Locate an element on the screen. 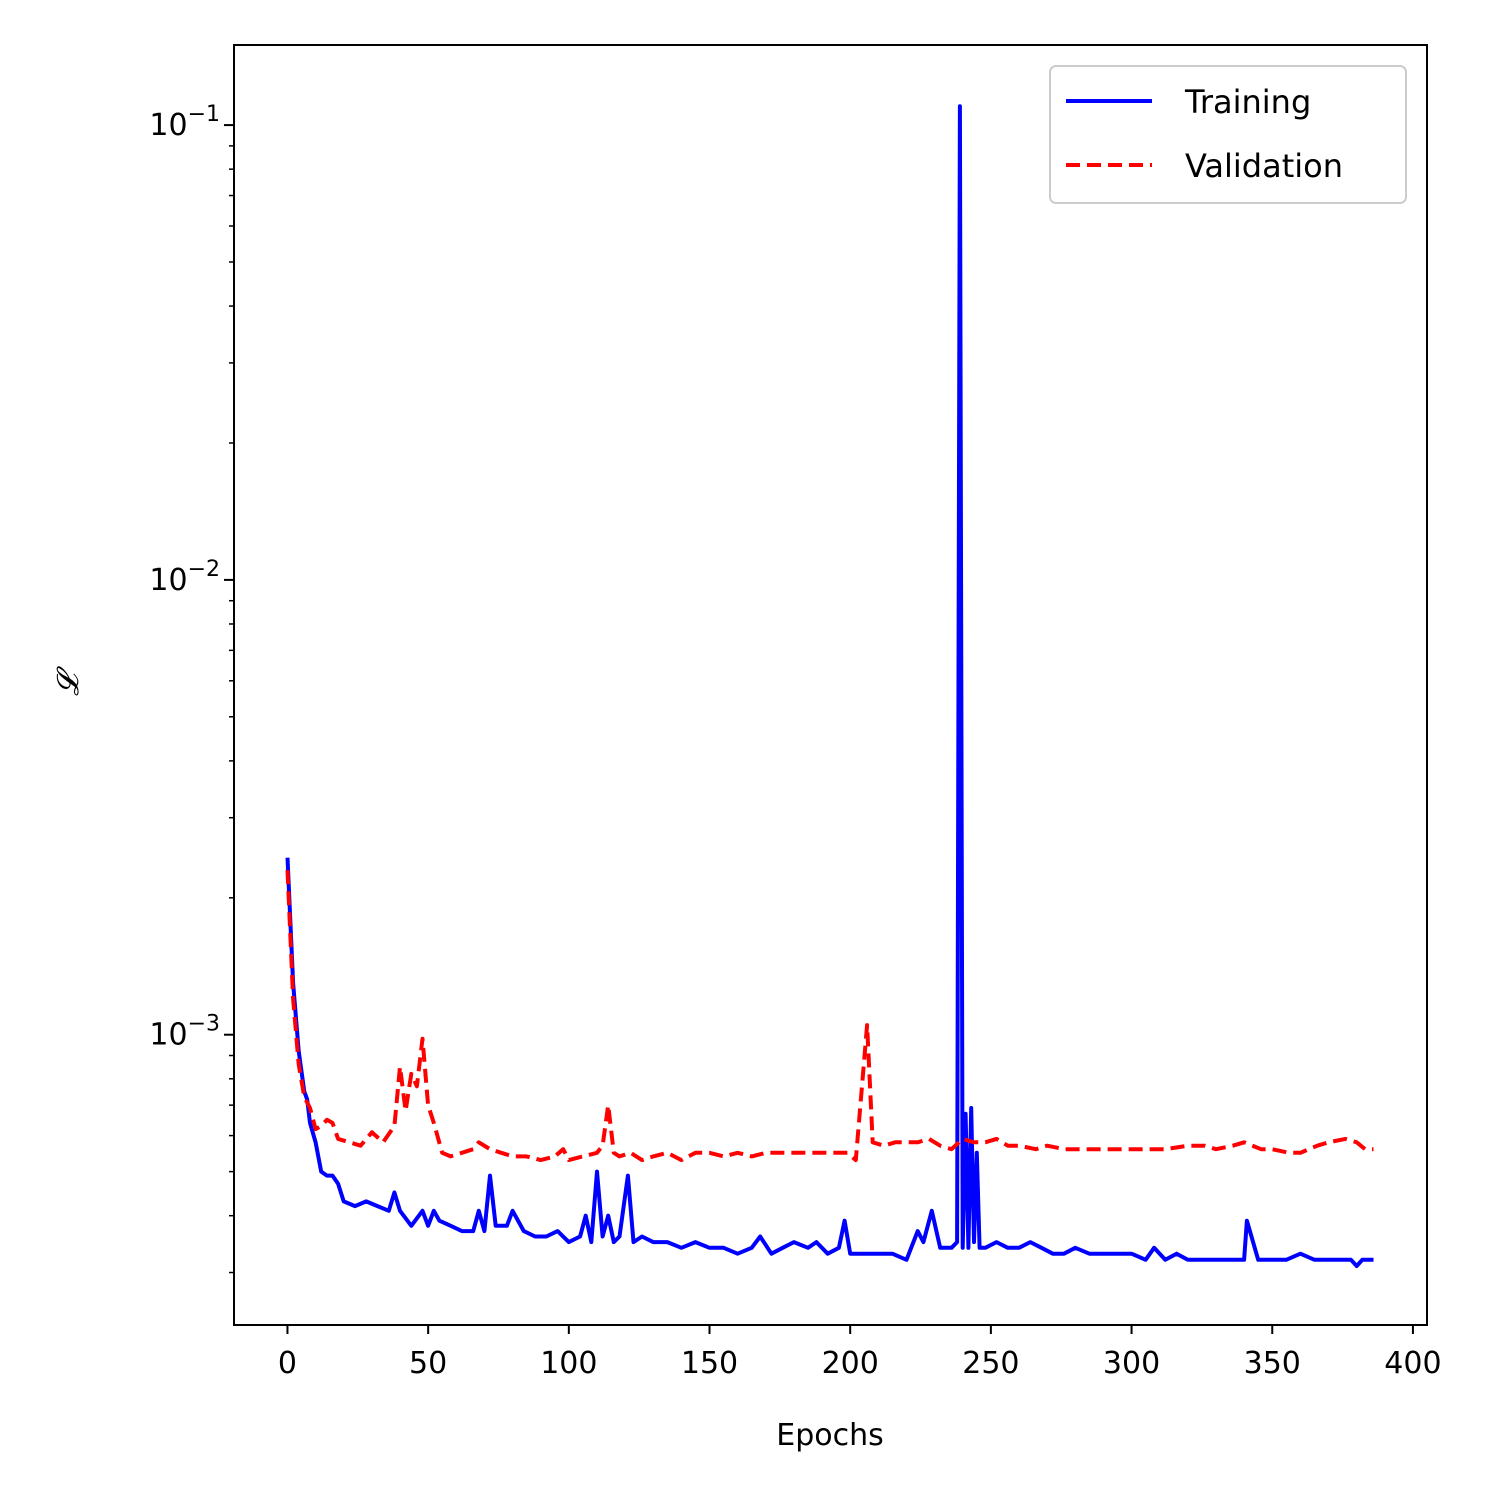  series-line-validation is located at coordinates (829, 1016).